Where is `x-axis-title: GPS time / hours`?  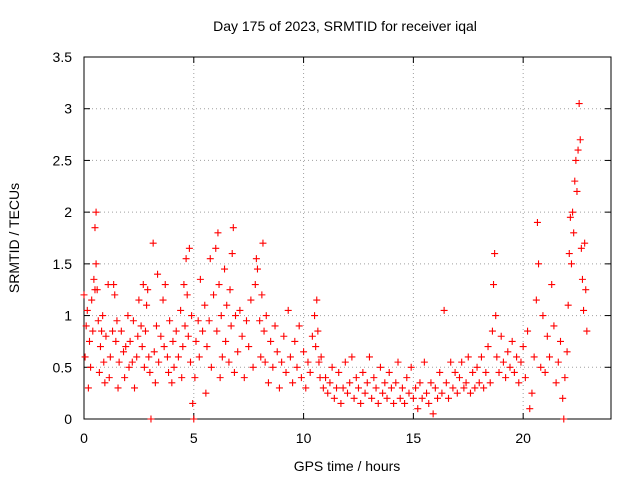
x-axis-title: GPS time / hours is located at coordinates (347, 466).